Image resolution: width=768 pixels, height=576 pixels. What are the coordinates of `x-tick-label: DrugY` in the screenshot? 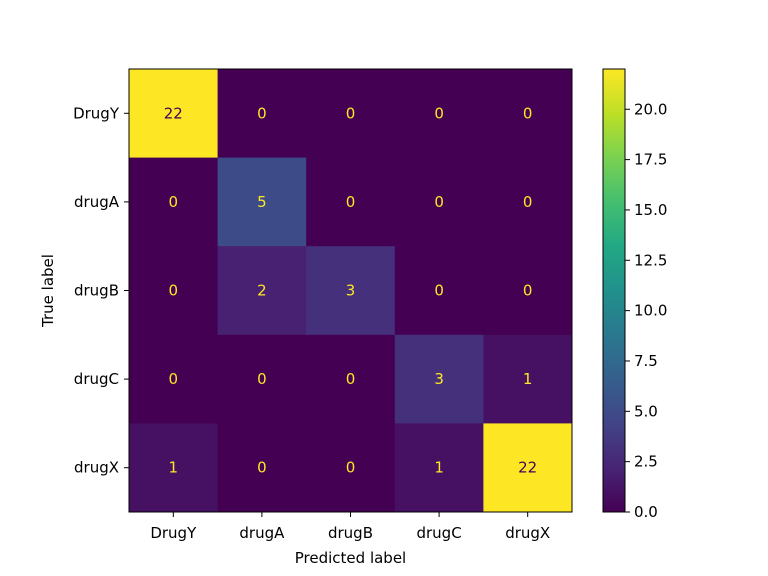 It's located at (173, 533).